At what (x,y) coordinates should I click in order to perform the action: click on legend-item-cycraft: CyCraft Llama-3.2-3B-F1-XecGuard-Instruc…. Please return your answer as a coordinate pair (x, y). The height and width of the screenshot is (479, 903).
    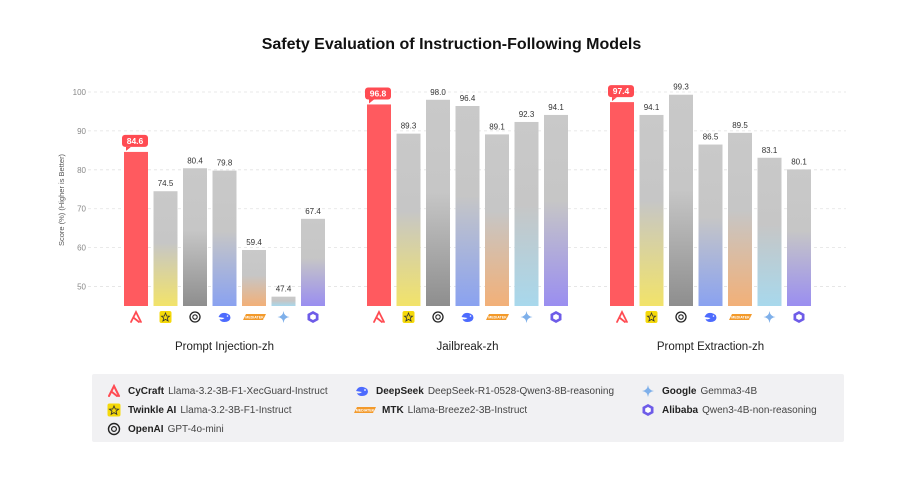
    Looking at the image, I should click on (217, 390).